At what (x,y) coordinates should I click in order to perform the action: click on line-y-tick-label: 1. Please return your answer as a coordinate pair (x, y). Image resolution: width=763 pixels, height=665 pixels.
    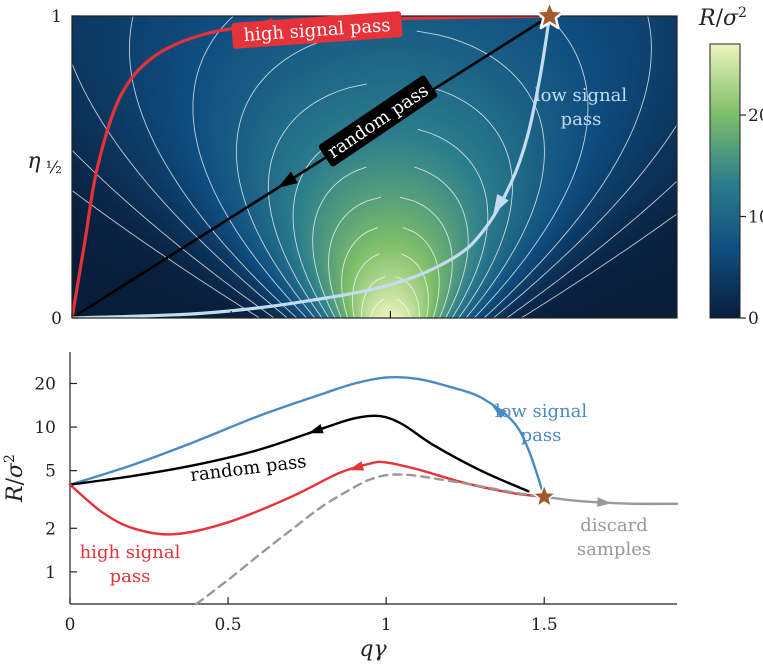
    Looking at the image, I should click on (50, 573).